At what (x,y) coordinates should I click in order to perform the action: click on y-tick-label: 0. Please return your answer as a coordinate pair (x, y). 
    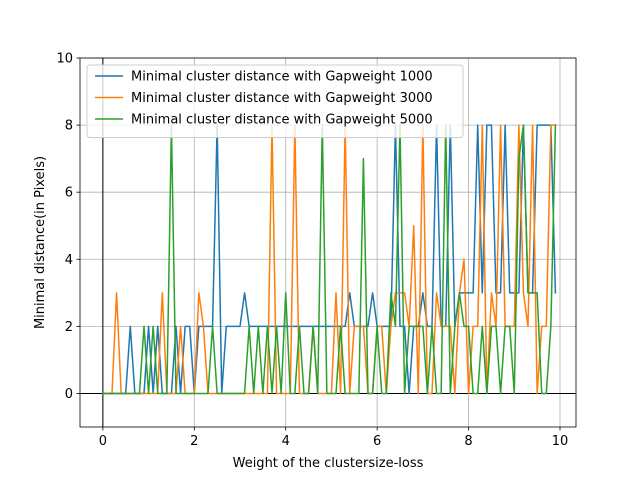
    Looking at the image, I should click on (69, 394).